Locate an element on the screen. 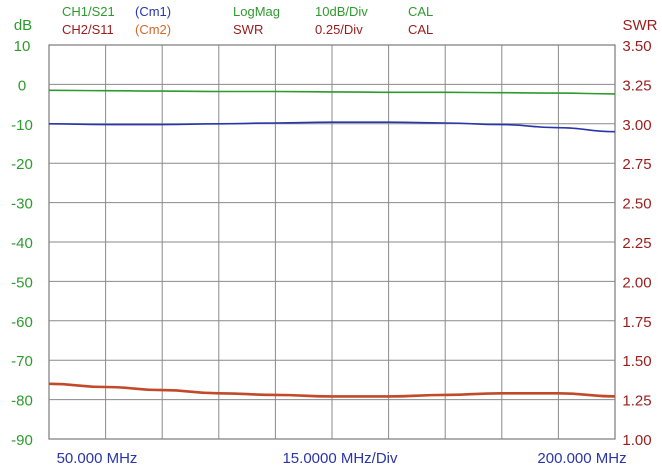 The width and height of the screenshot is (662, 472). left-axis-label: dB is located at coordinates (23, 25).